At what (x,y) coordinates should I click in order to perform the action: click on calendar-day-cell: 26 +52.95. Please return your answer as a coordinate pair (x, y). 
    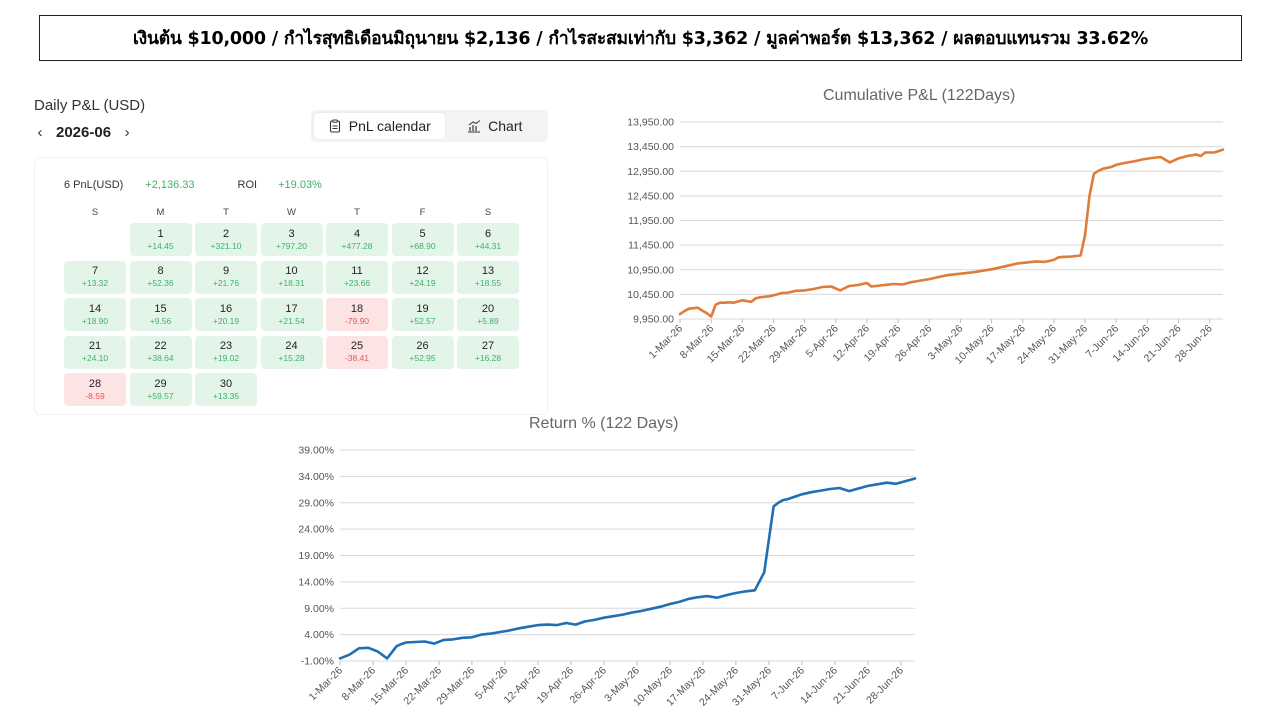
    Looking at the image, I should click on (422, 352).